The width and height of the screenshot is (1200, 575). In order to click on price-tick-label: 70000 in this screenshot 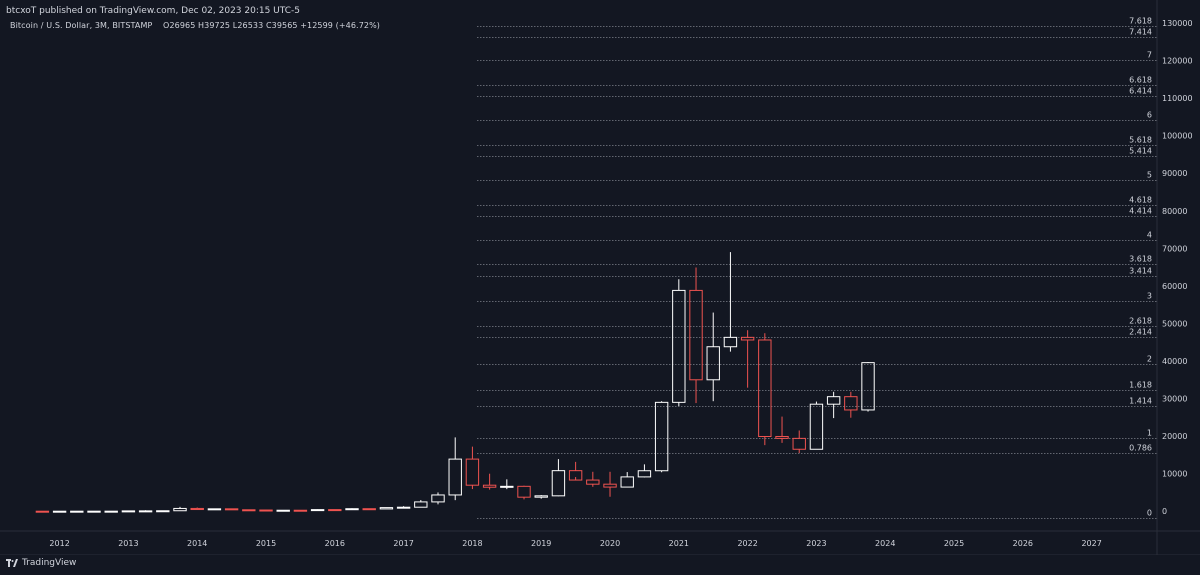, I will do `click(1174, 248)`.